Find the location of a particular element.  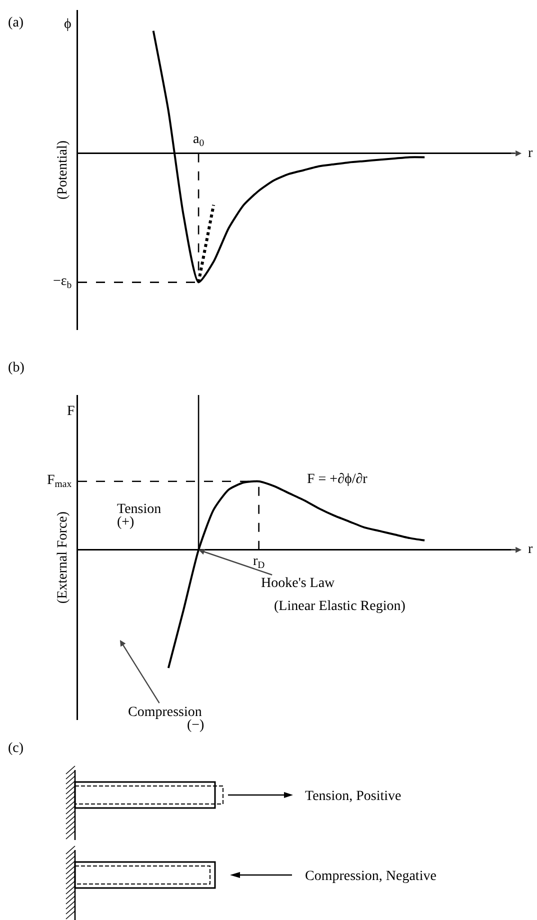

annotation: (+) is located at coordinates (126, 522).